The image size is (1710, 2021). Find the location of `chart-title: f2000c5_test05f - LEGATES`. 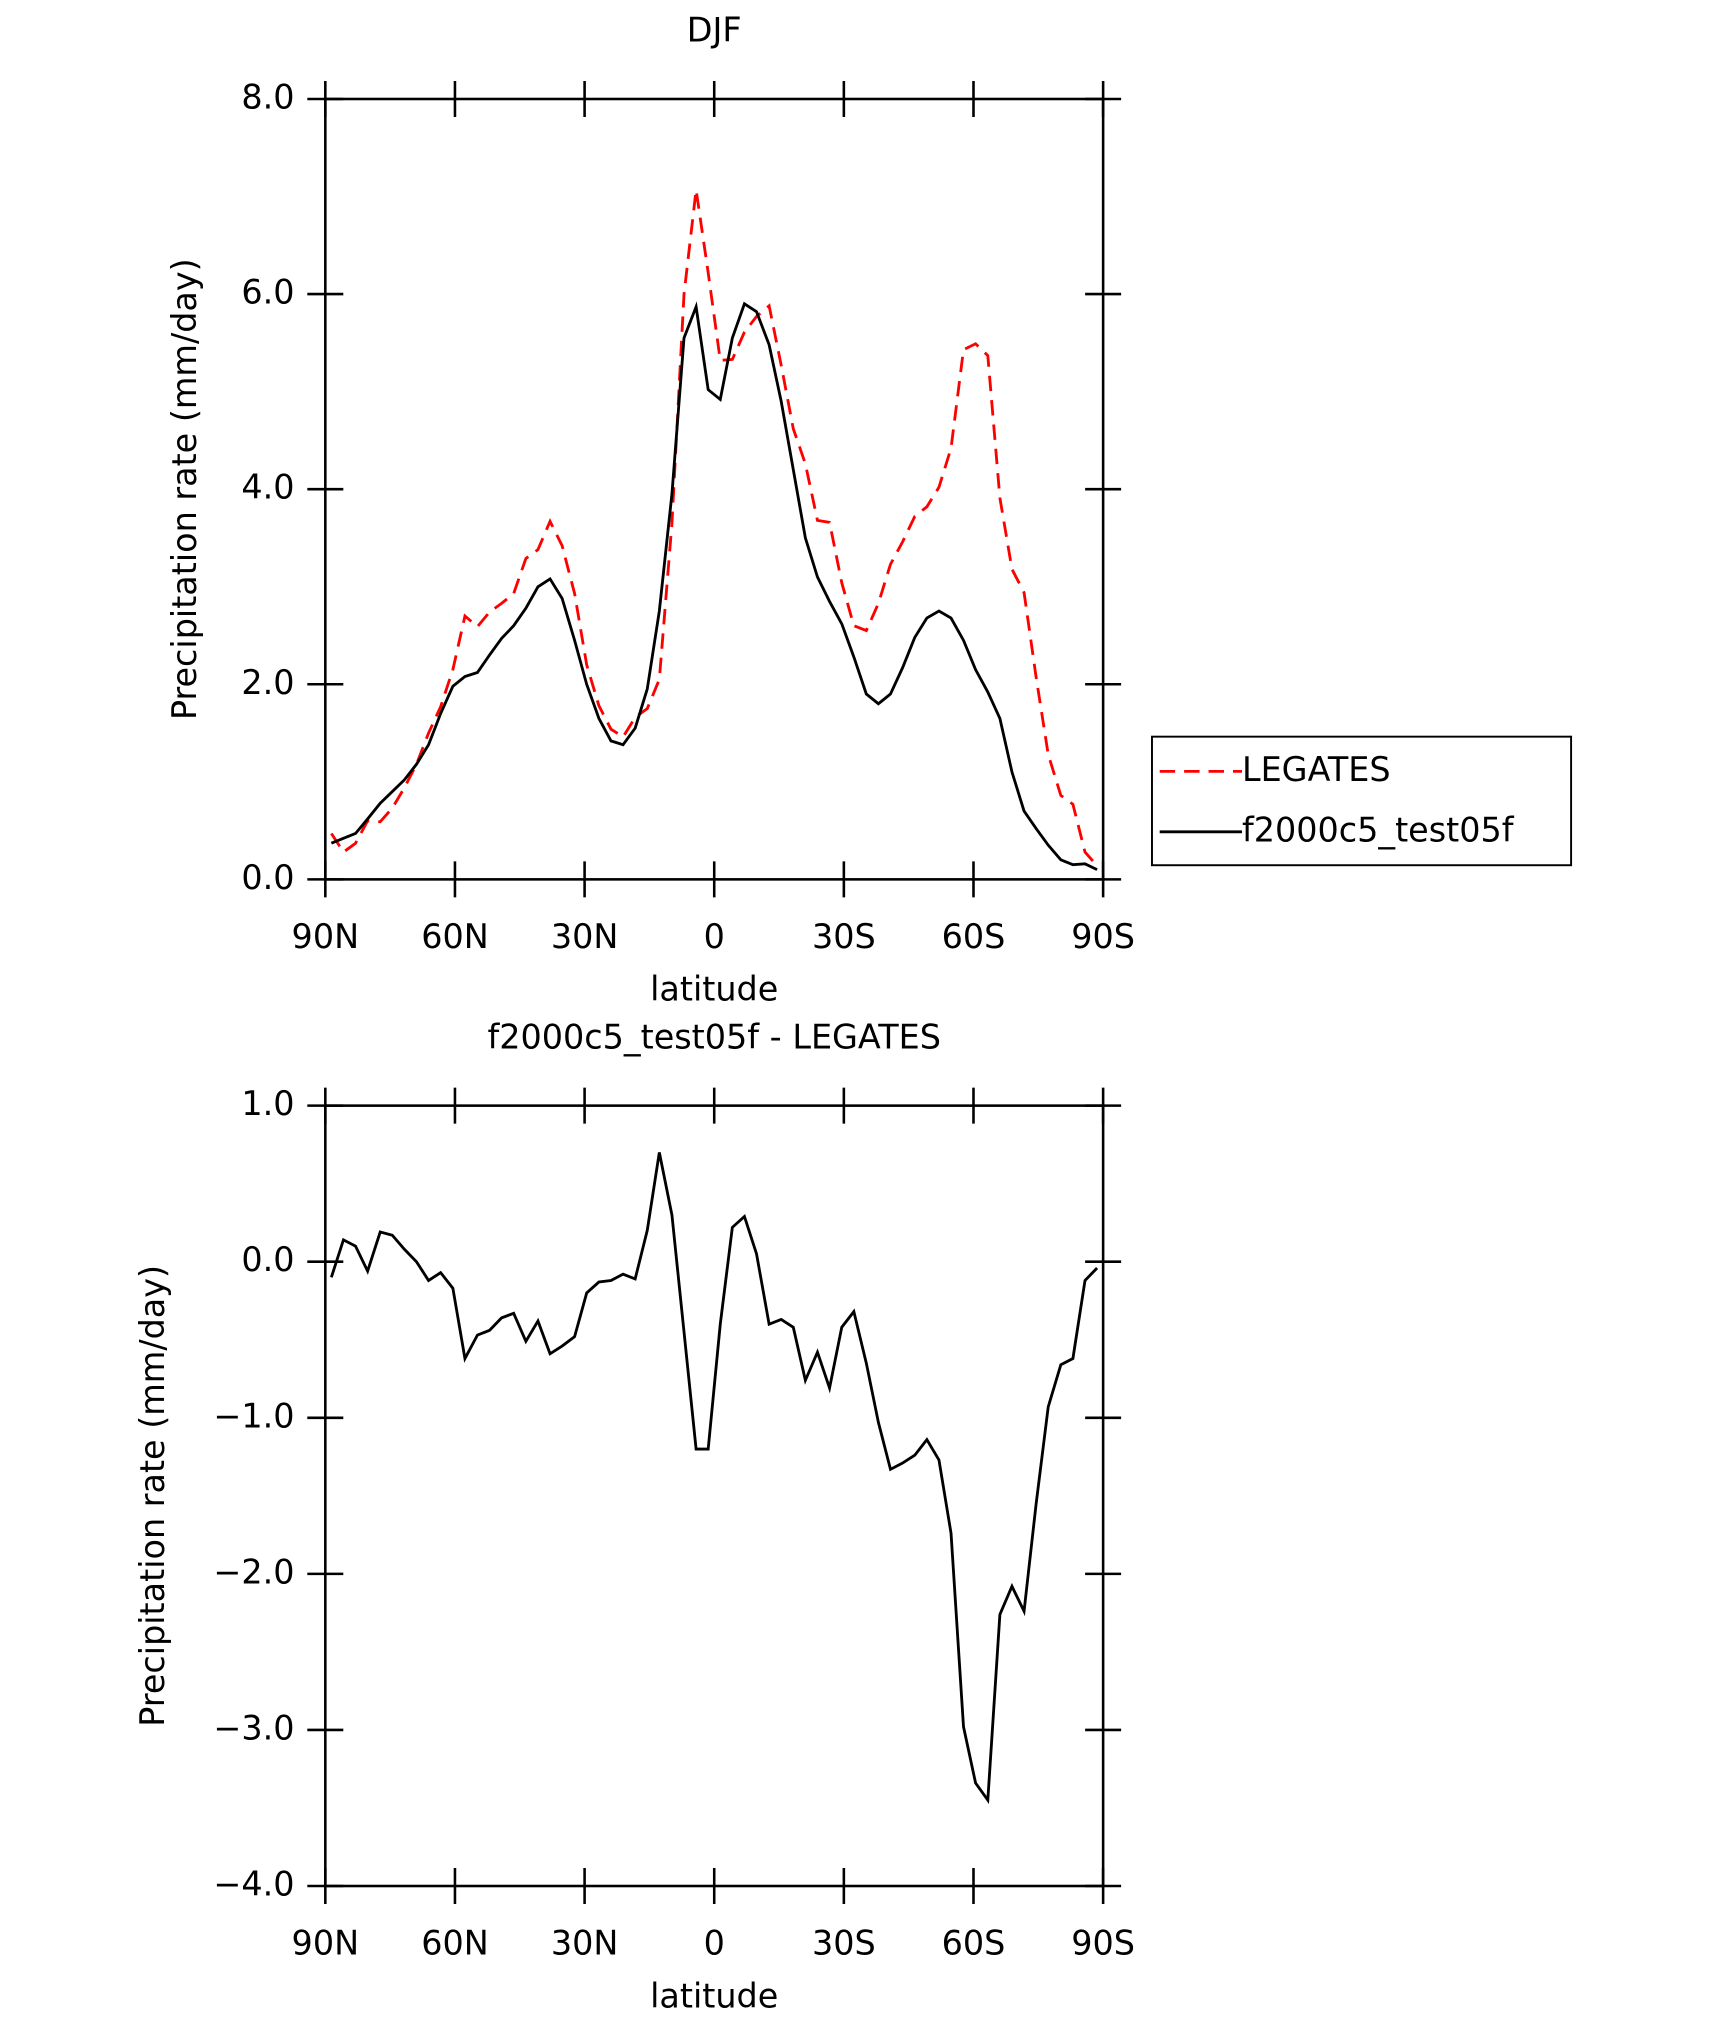

chart-title: f2000c5_test05f - LEGATES is located at coordinates (714, 1036).